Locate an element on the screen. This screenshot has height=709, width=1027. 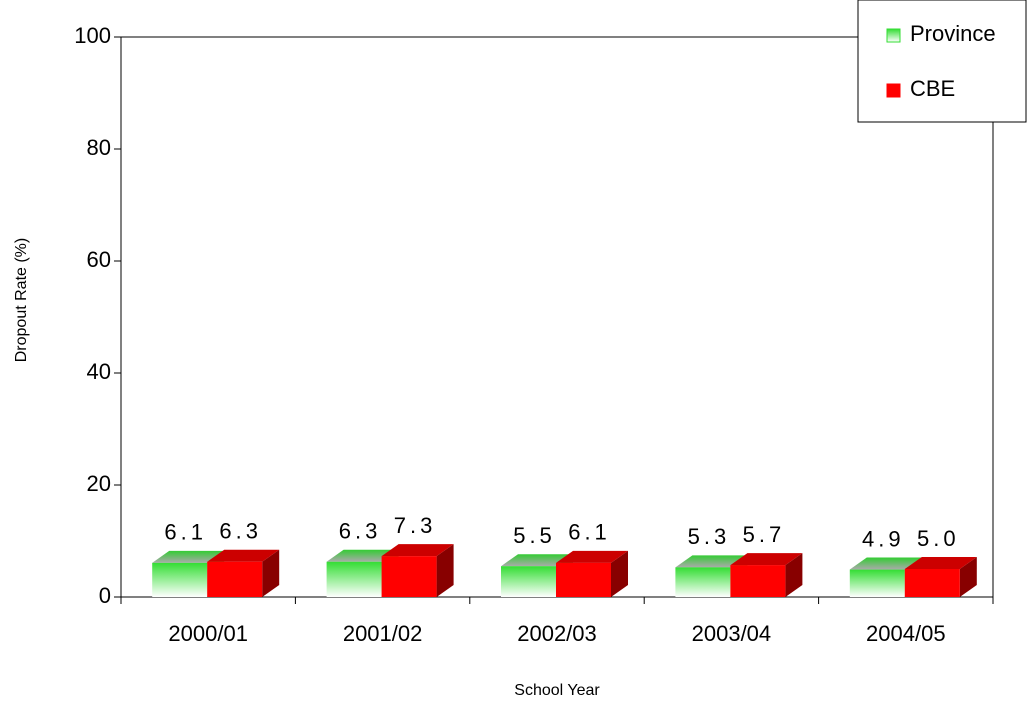
y-tick-label: 100 is located at coordinates (92, 35).